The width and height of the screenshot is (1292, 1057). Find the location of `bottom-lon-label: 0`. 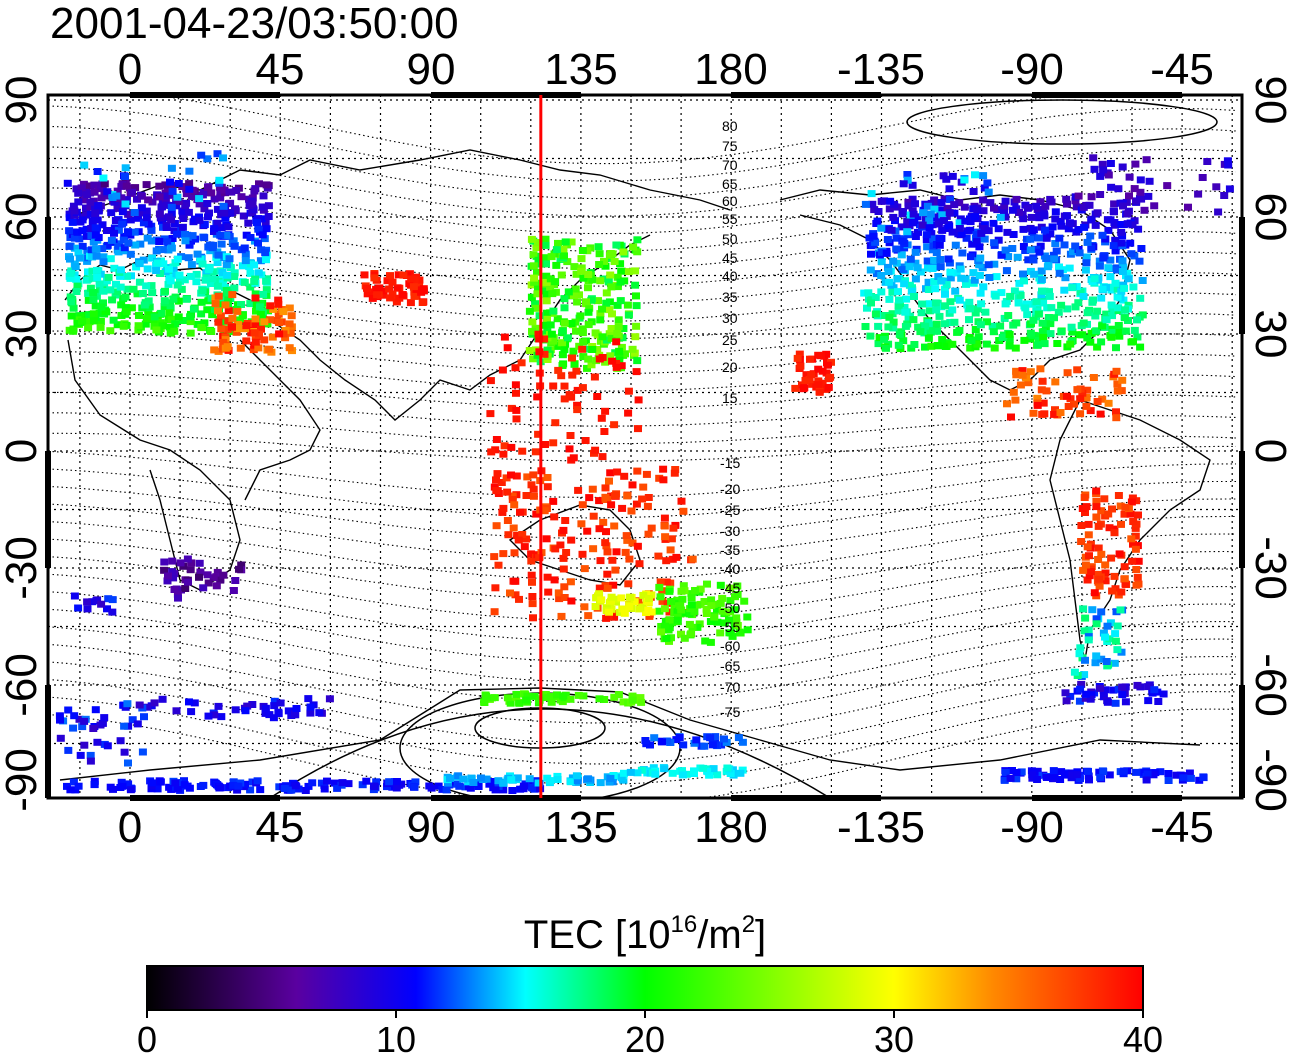

bottom-lon-label: 0 is located at coordinates (130, 827).